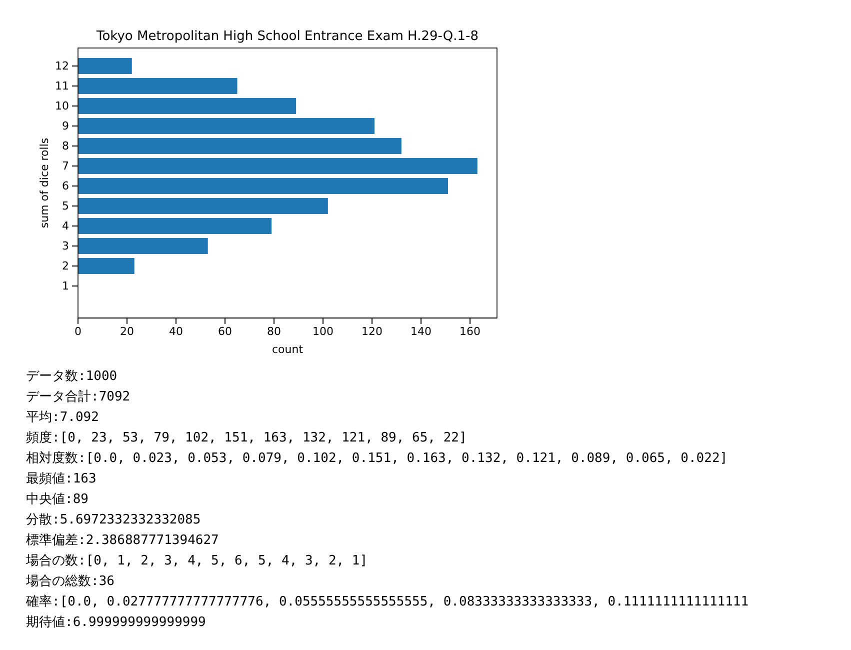  Describe the element at coordinates (78, 331) in the screenshot. I see `x-tick-label: 0` at that location.